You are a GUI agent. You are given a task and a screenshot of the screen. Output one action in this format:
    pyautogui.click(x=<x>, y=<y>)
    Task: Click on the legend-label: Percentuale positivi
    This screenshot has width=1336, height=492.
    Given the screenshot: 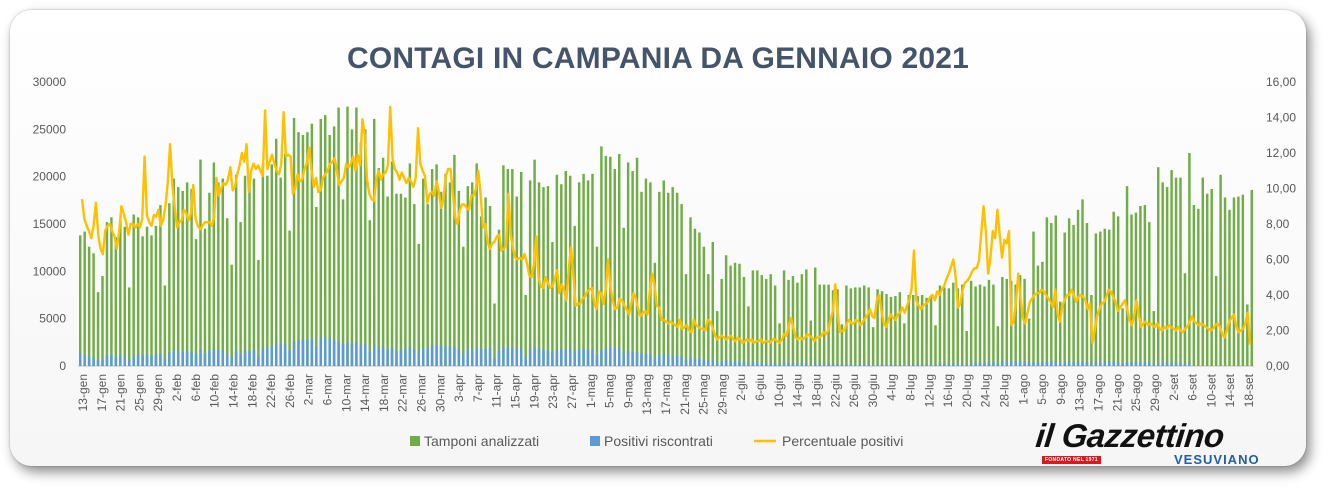 What is the action you would take?
    pyautogui.click(x=842, y=441)
    